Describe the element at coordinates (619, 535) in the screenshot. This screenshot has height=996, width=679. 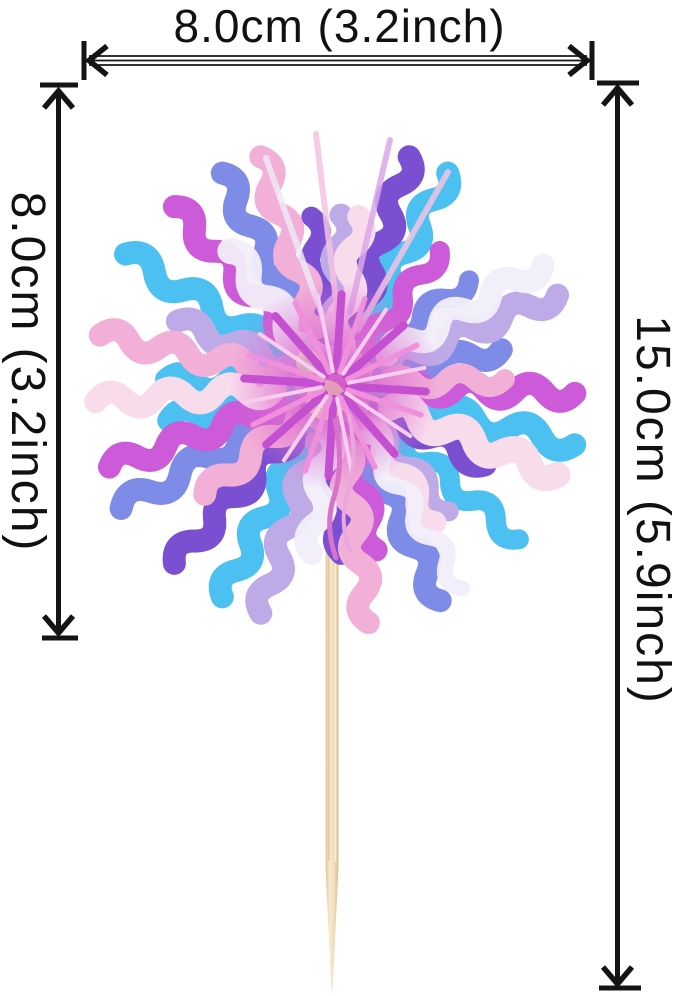
I see `total-height-dimension-arrow` at that location.